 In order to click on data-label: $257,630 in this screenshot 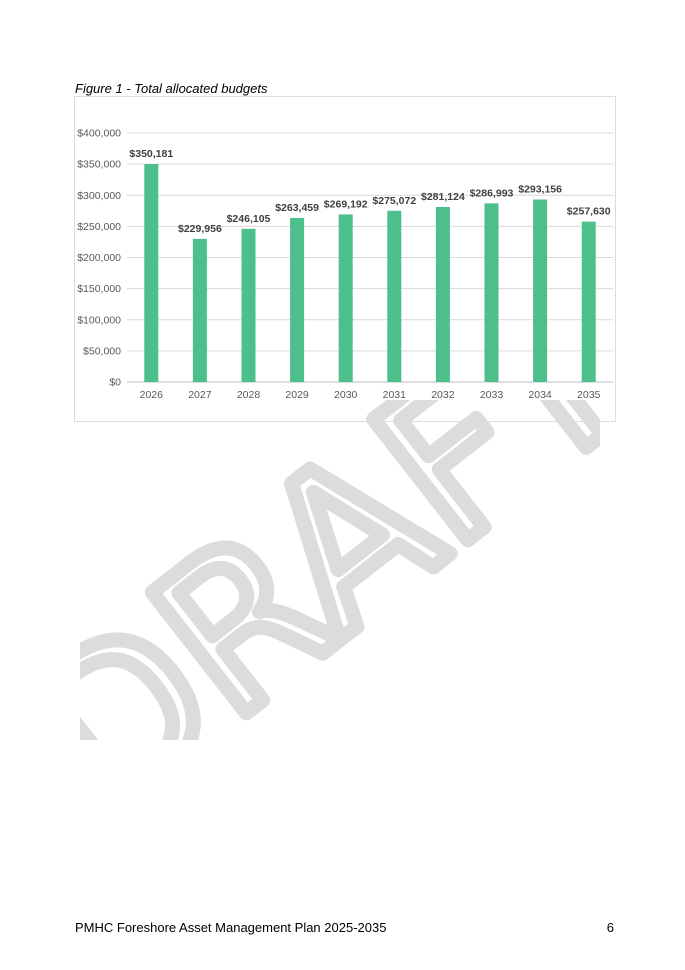, I will do `click(589, 212)`.